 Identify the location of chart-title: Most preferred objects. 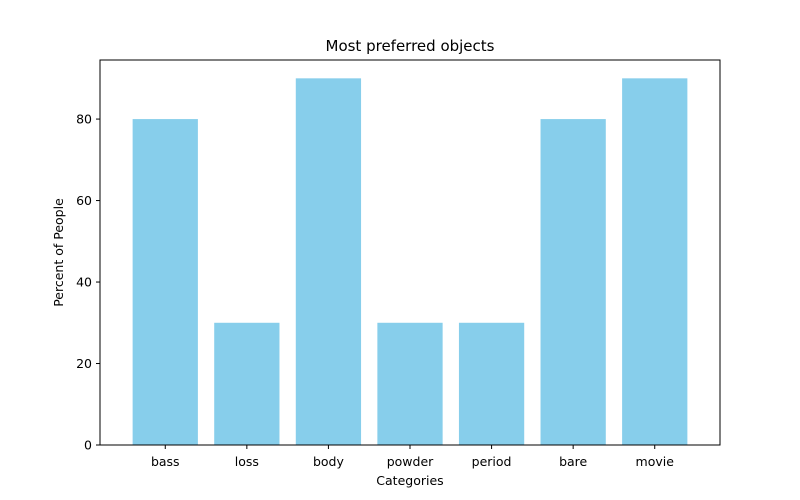
(410, 46).